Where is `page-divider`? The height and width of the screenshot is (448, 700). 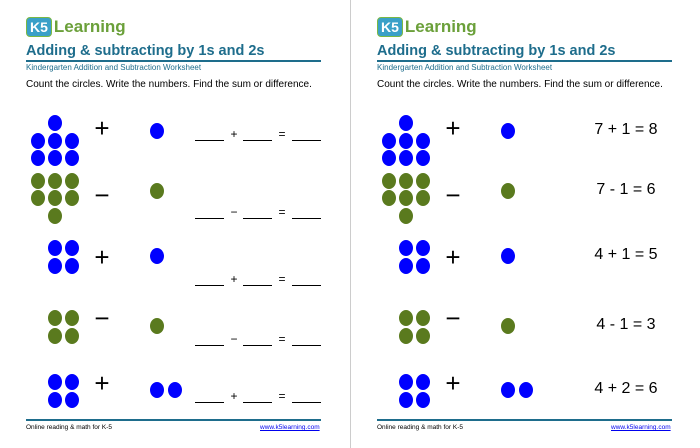 page-divider is located at coordinates (350, 224).